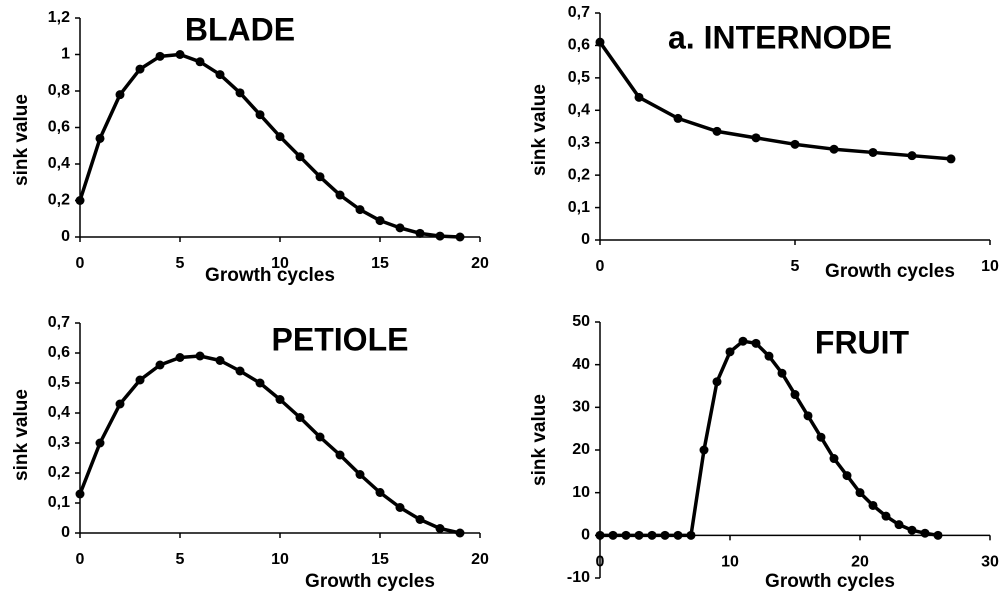 The height and width of the screenshot is (602, 1006). Describe the element at coordinates (59, 90) in the screenshot. I see `y-tick-label: 0,8` at that location.